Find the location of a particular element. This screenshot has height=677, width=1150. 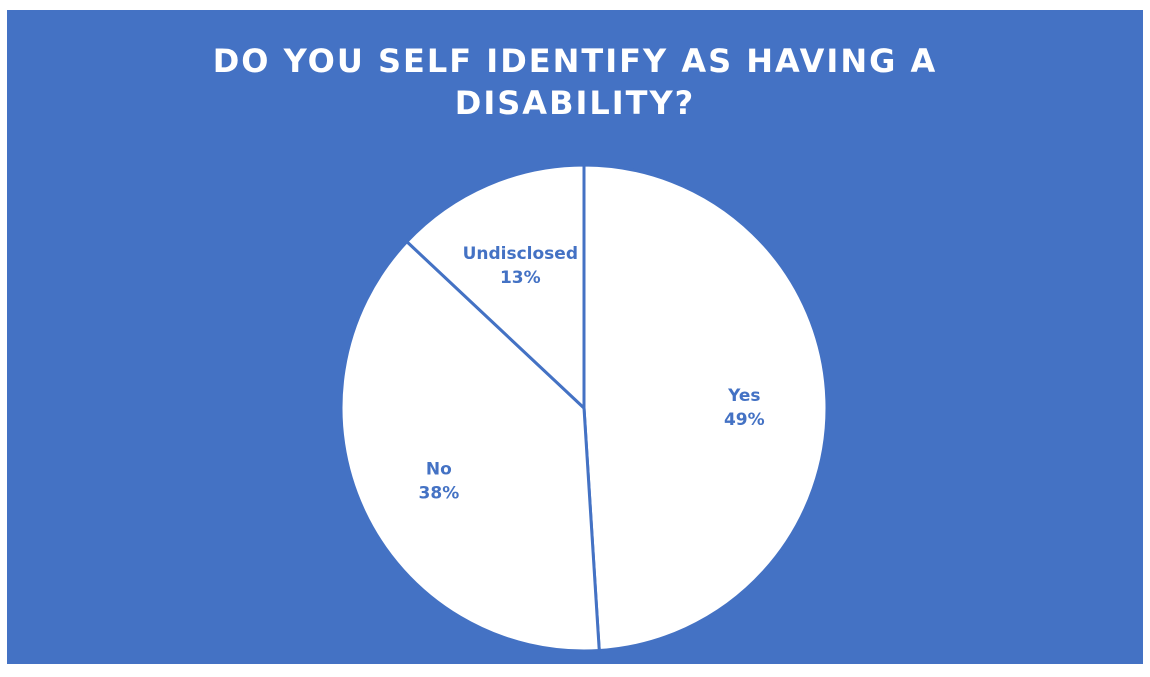

slice-category-label-yes: Yes is located at coordinates (743, 396).